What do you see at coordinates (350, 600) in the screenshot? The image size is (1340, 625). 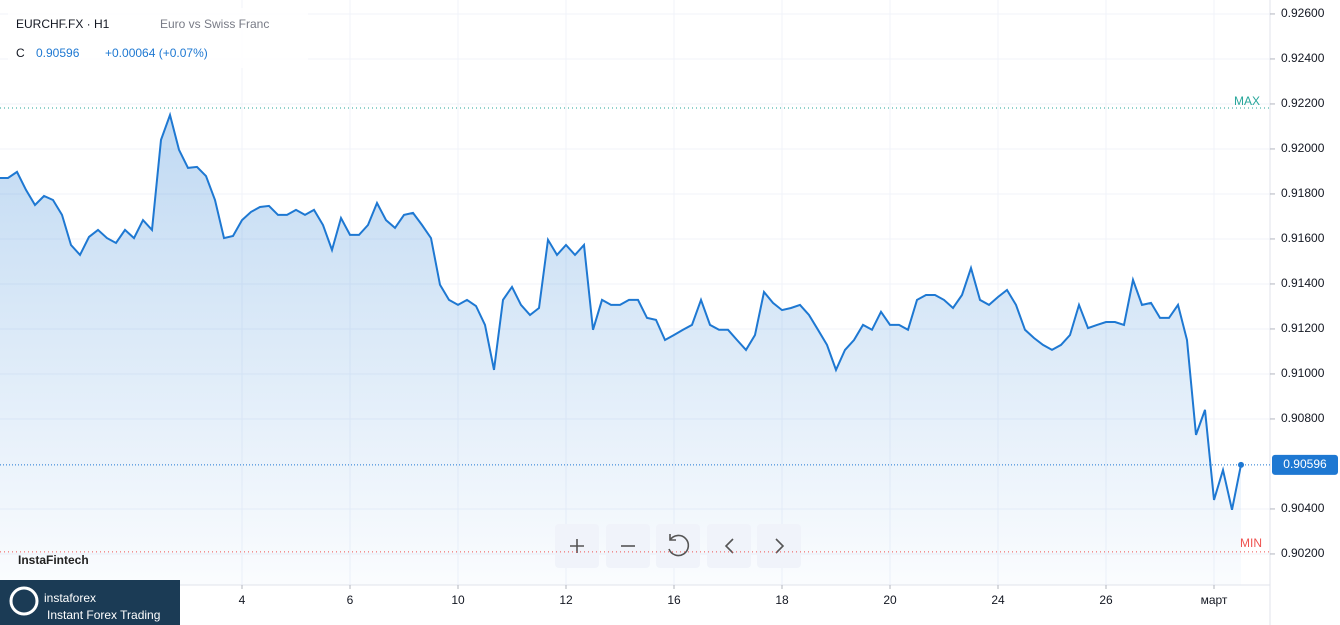 I see `x-tick-label: 6` at bounding box center [350, 600].